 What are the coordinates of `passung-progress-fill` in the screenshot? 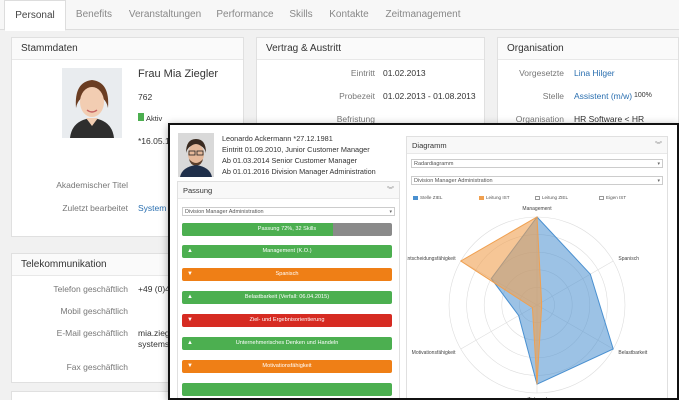 It's located at (258, 229).